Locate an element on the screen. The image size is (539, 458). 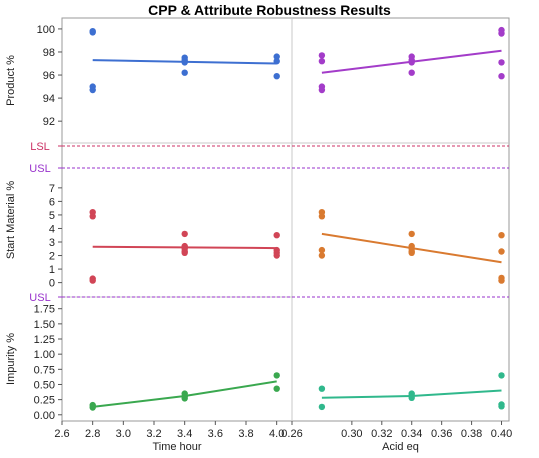
y-tick-label: 94 is located at coordinates (49, 99).